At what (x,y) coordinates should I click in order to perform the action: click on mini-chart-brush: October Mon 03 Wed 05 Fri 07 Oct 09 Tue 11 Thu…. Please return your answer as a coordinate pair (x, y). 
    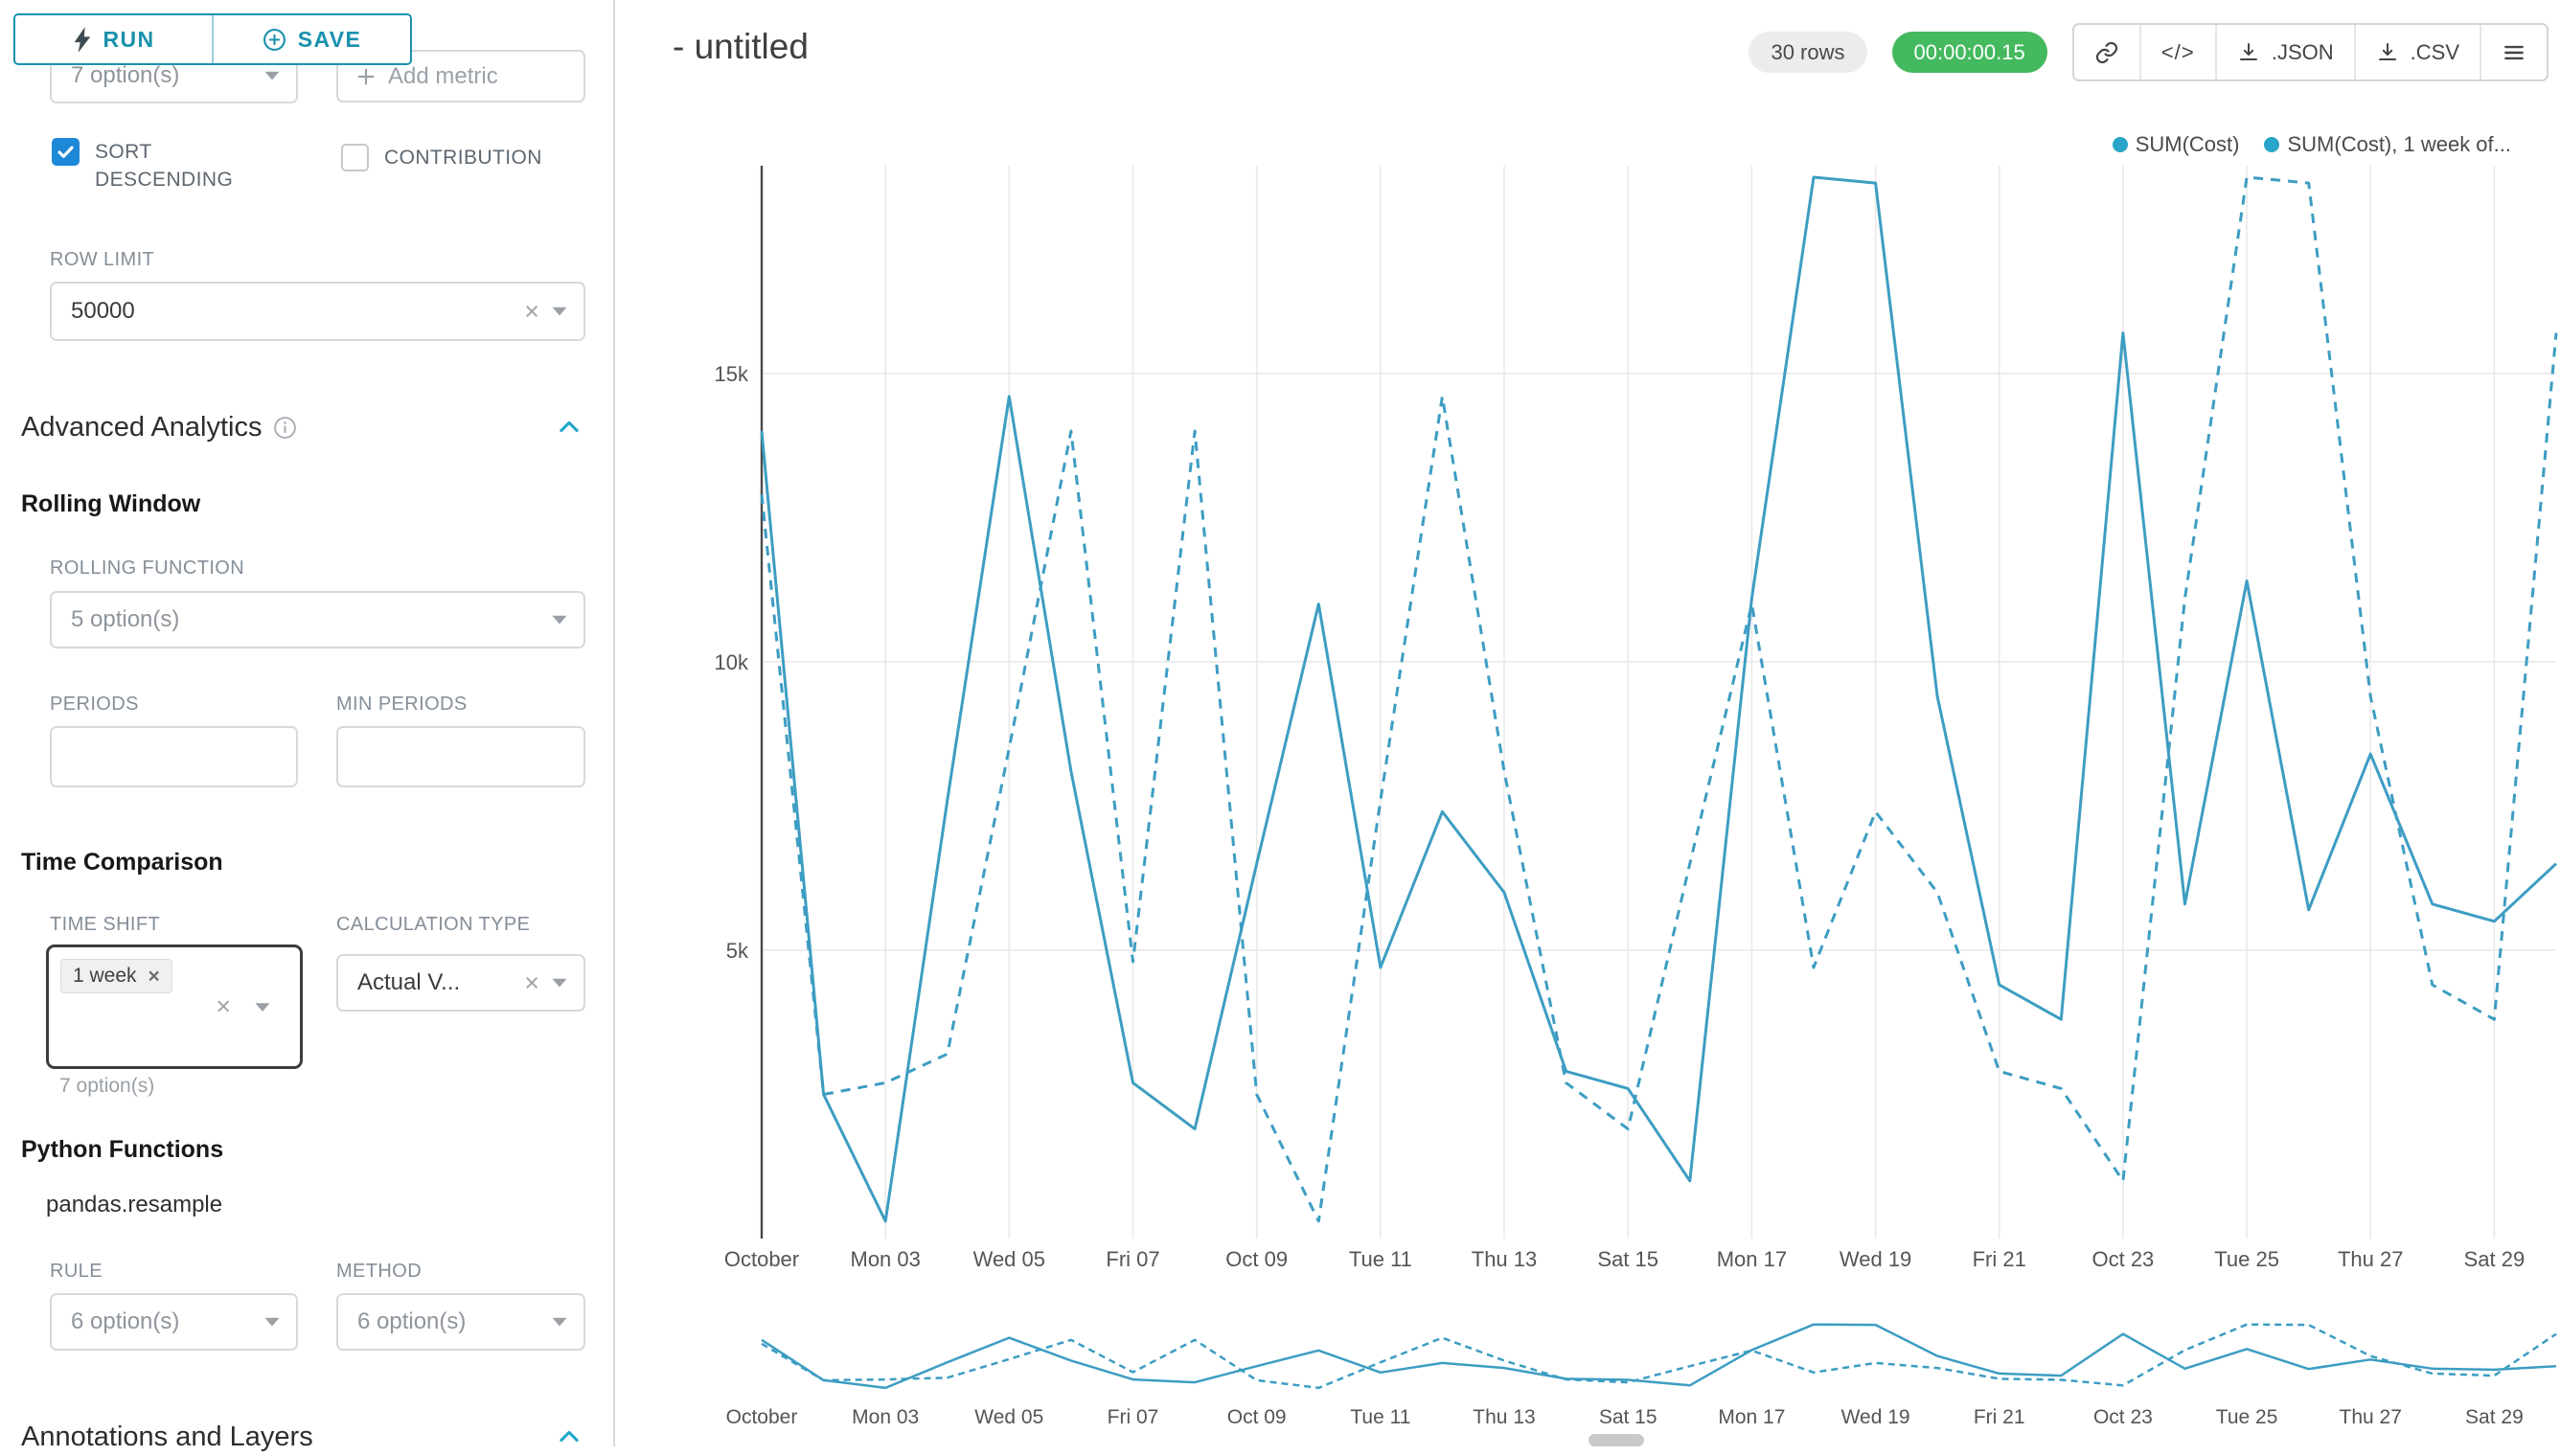
    Looking at the image, I should click on (1587, 1378).